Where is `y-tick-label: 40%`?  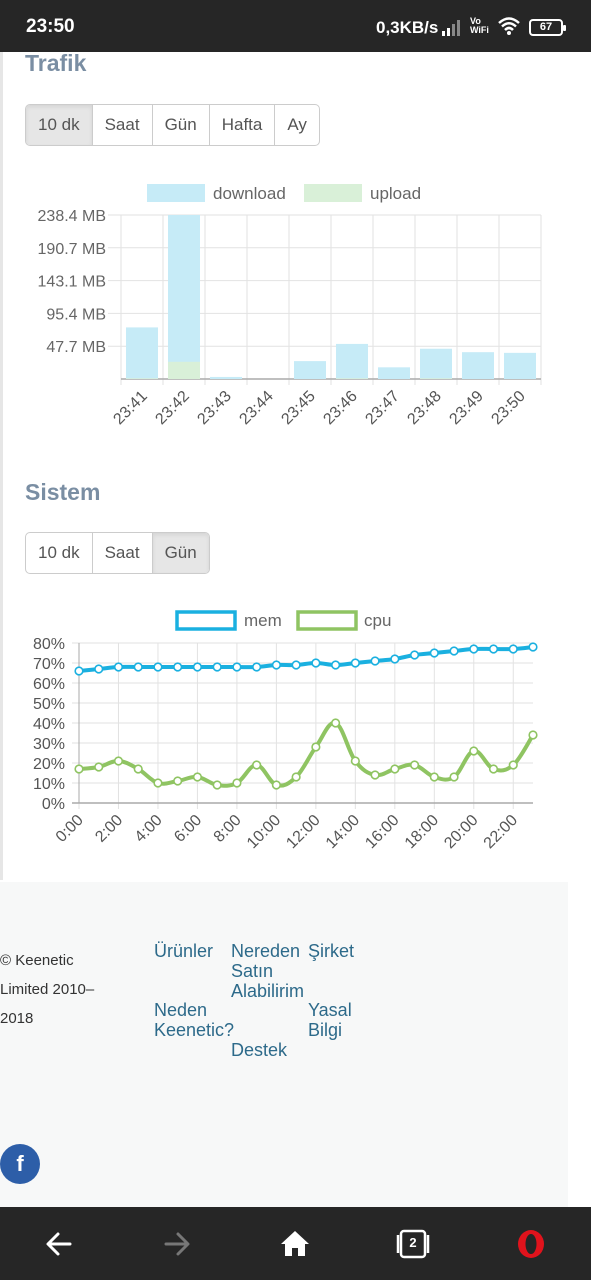 y-tick-label: 40% is located at coordinates (49, 724).